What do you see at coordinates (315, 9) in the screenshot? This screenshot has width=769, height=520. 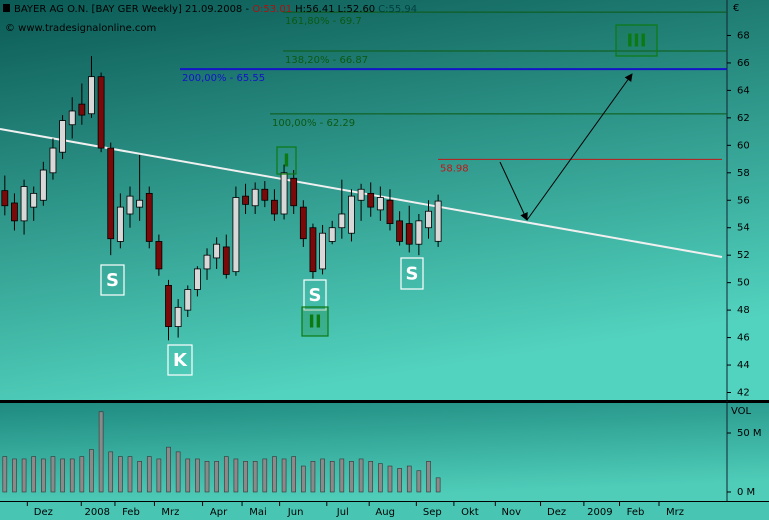 I see `high: H:56.41` at bounding box center [315, 9].